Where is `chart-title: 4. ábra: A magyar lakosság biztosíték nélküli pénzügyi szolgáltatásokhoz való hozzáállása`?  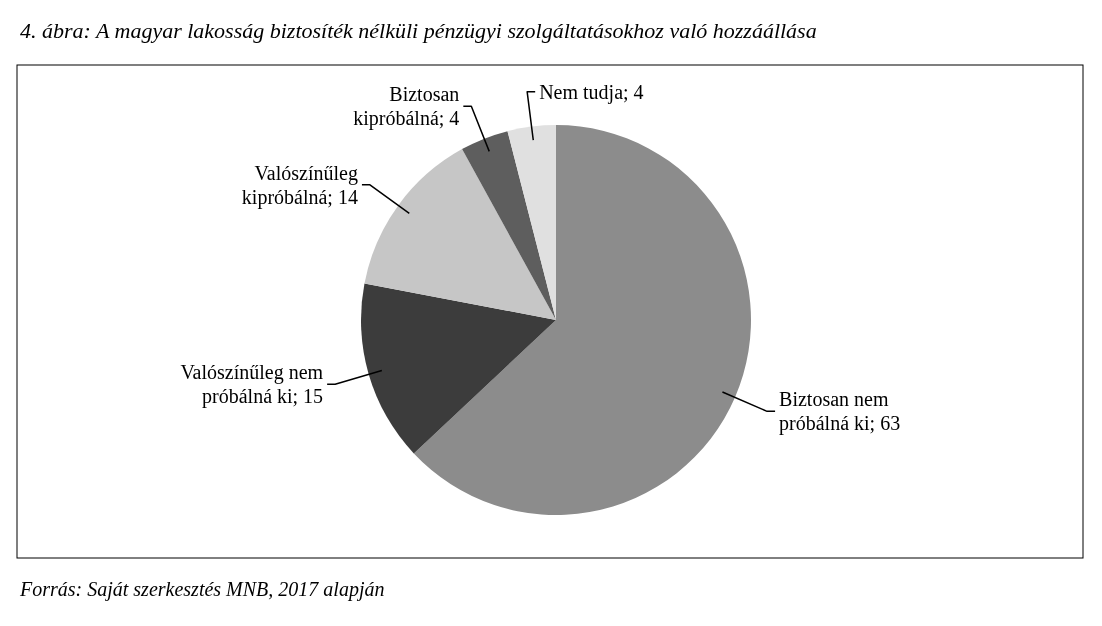
chart-title: 4. ábra: A magyar lakosság biztosíték nélküli pénzügyi szolgáltatásokhoz való hozzáállása is located at coordinates (418, 30).